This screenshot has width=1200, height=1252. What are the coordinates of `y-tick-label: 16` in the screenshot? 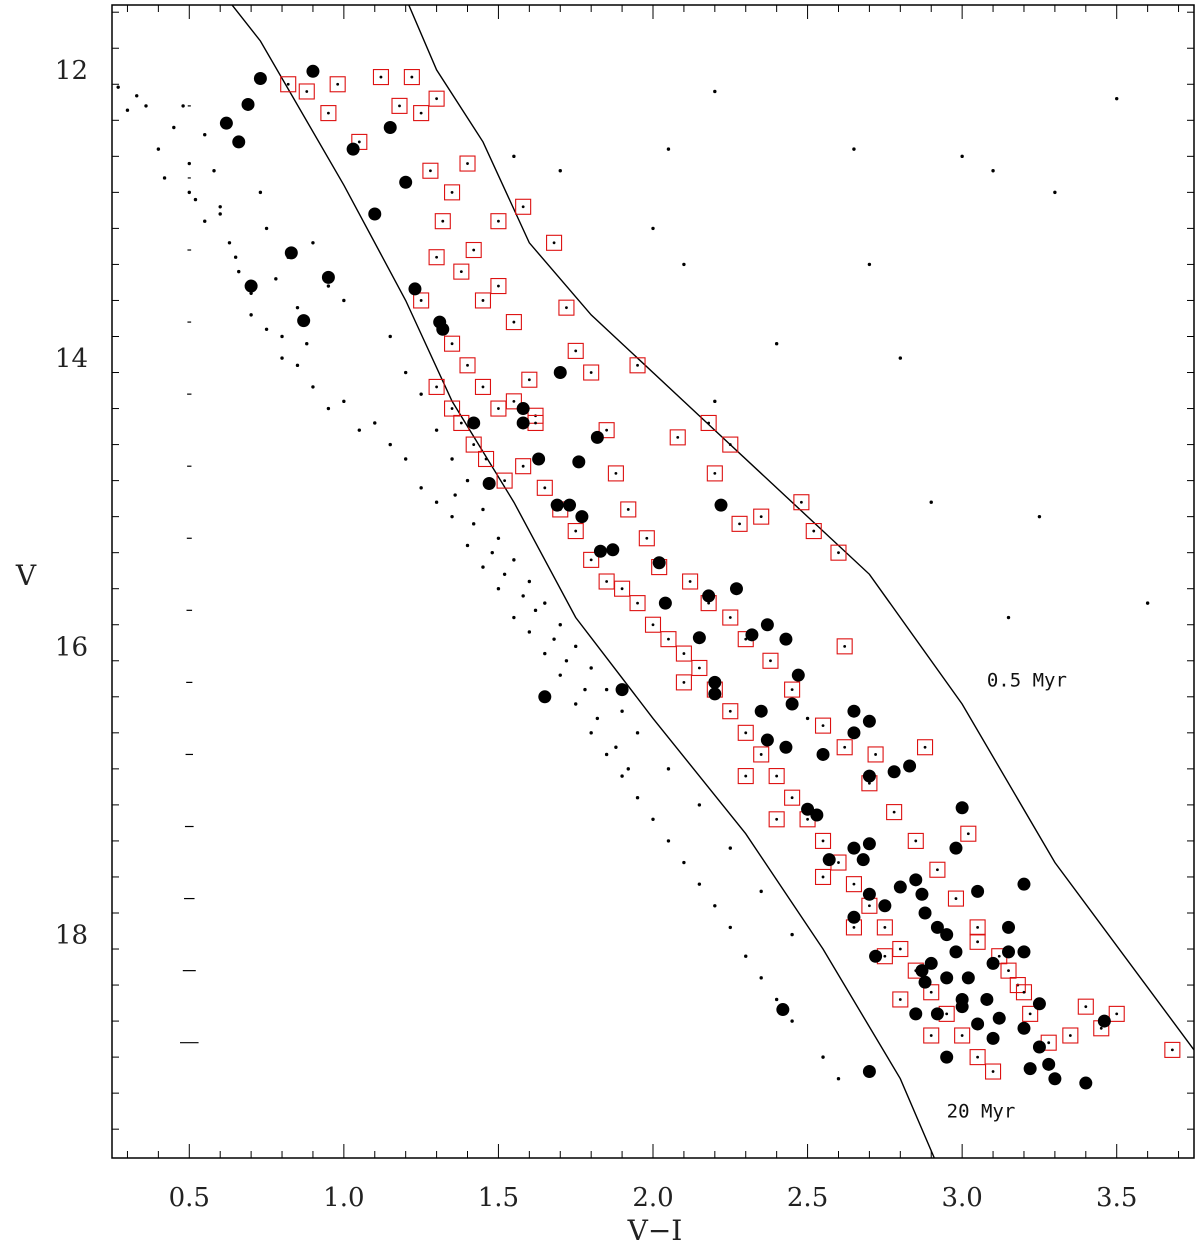 It's located at (71, 647).